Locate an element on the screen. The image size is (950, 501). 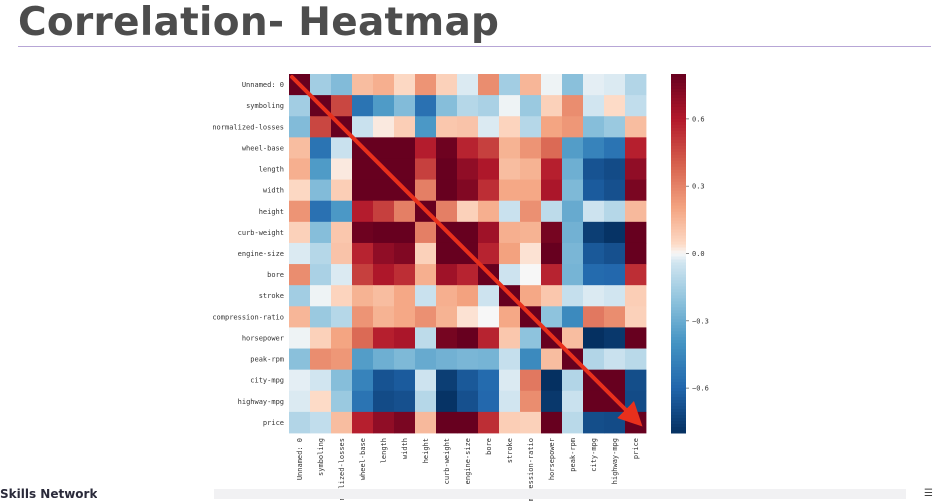
x-tick-label: symboling is located at coordinates (321, 457).